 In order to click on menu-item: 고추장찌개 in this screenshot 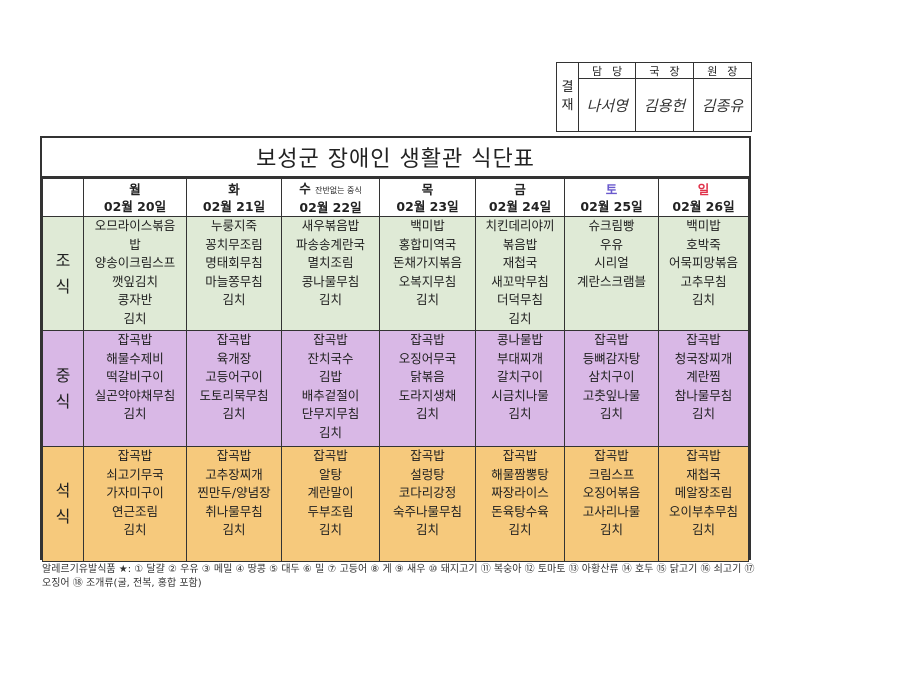, I will do `click(234, 474)`.